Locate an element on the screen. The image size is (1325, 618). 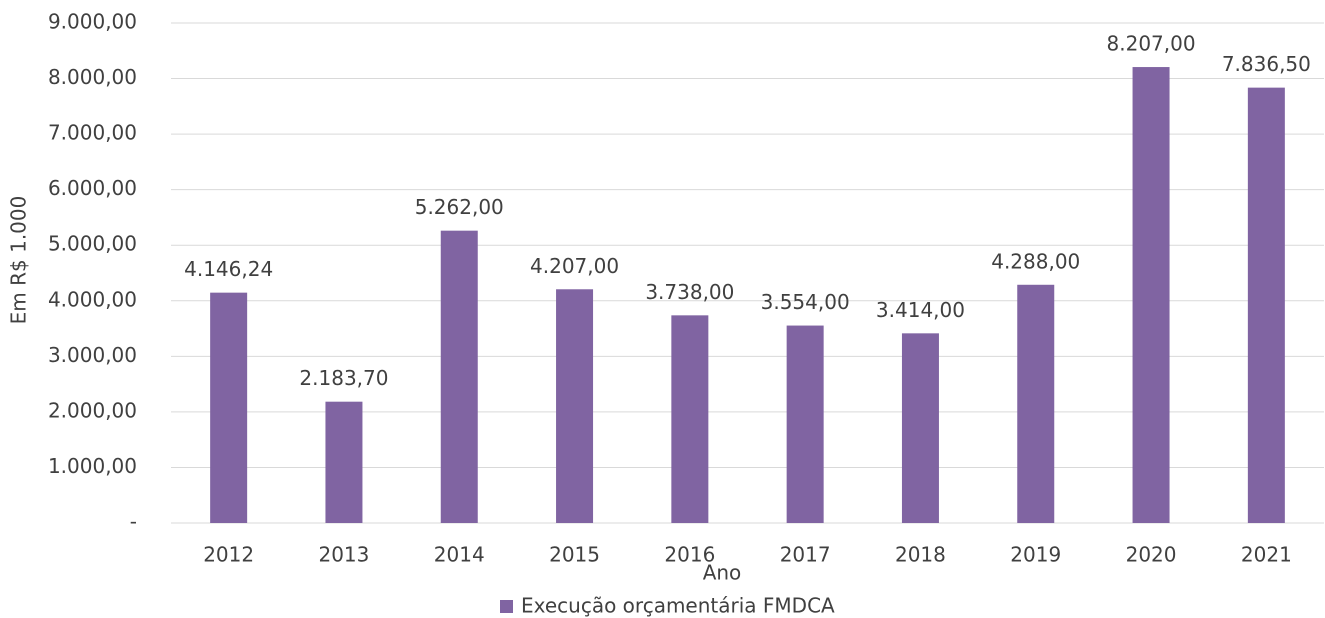
legend-swatch is located at coordinates (506, 606).